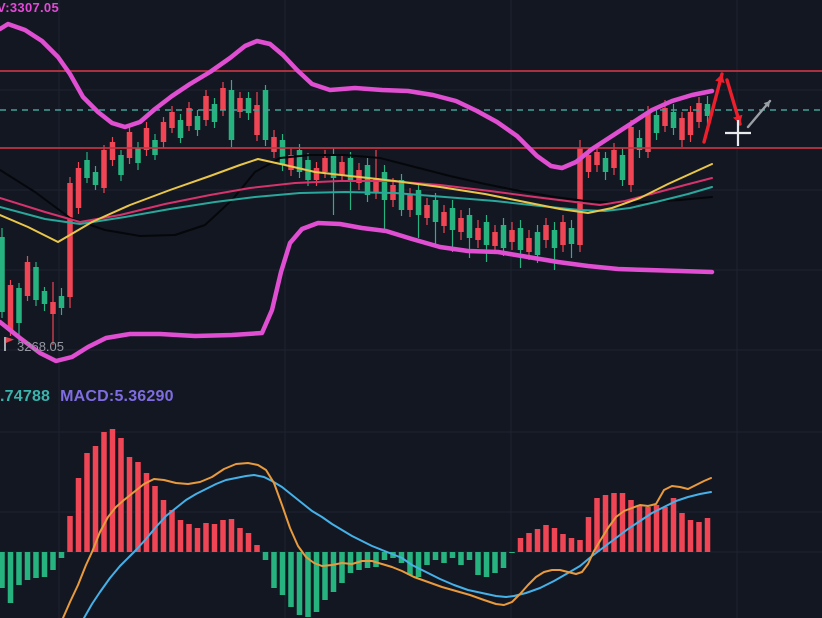 This screenshot has height=618, width=822. I want to click on price-level-lines, so click(411, 109).